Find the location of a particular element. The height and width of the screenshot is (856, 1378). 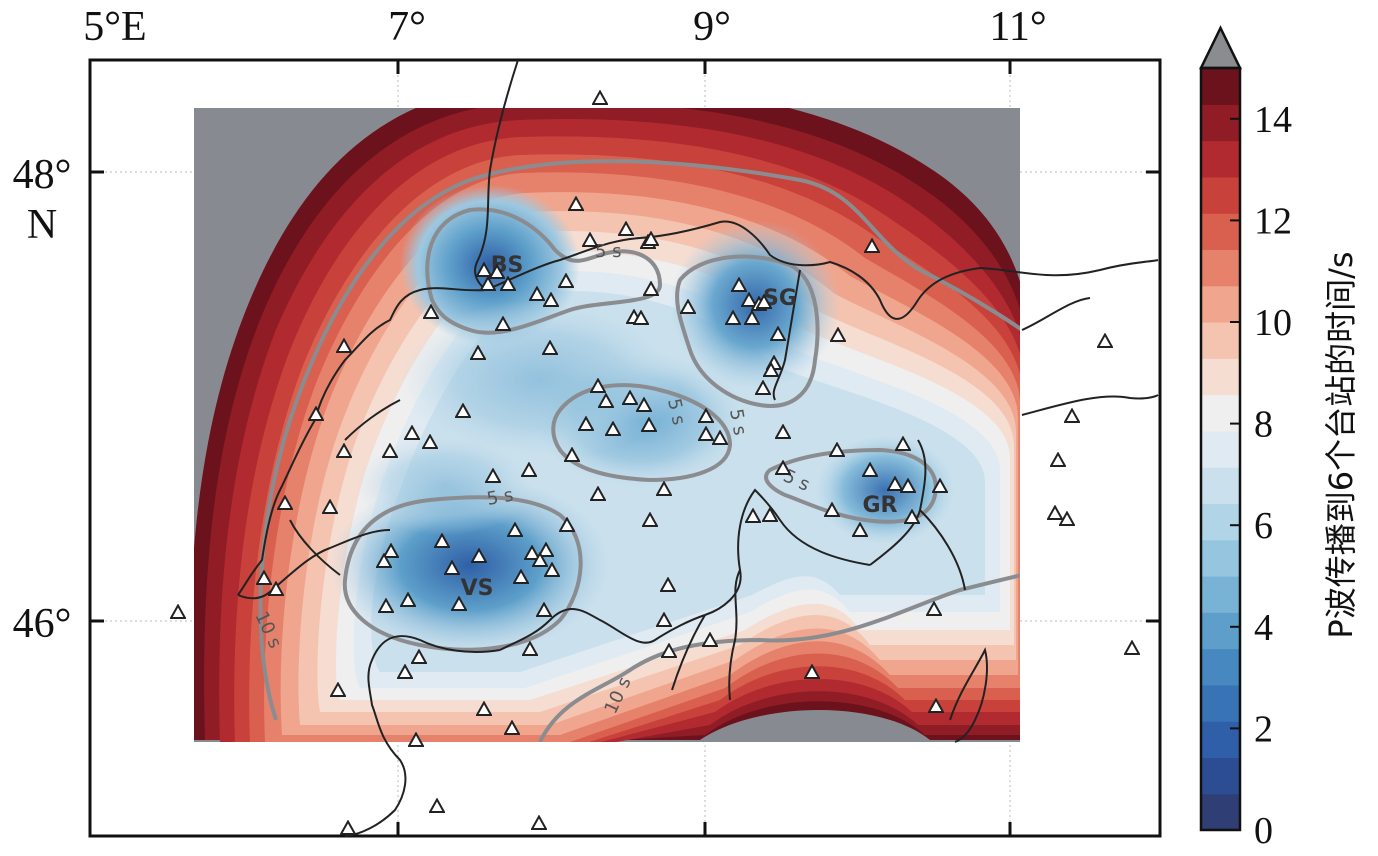

lon-tick-label-7: 7° is located at coordinates (407, 27).